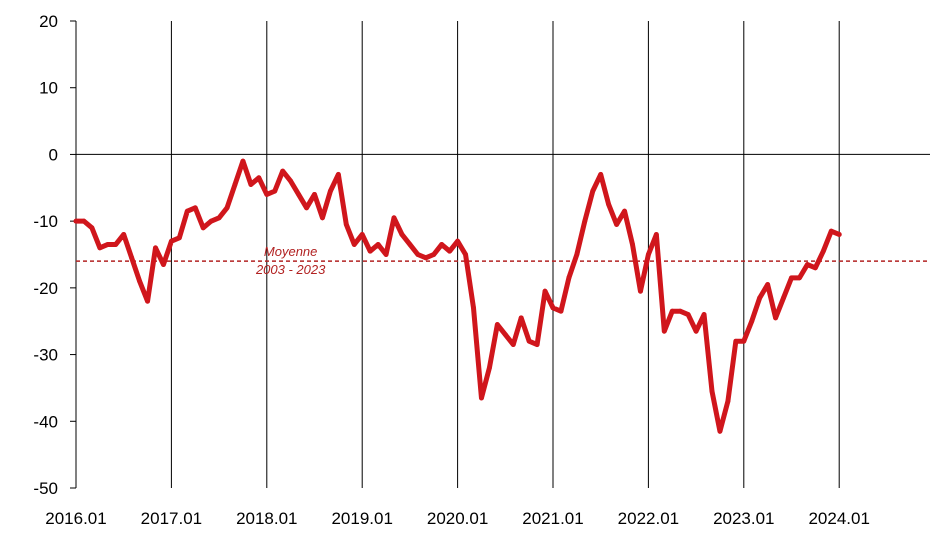 This screenshot has width=942, height=551. What do you see at coordinates (45, 355) in the screenshot?
I see `y-tick-label: -30` at bounding box center [45, 355].